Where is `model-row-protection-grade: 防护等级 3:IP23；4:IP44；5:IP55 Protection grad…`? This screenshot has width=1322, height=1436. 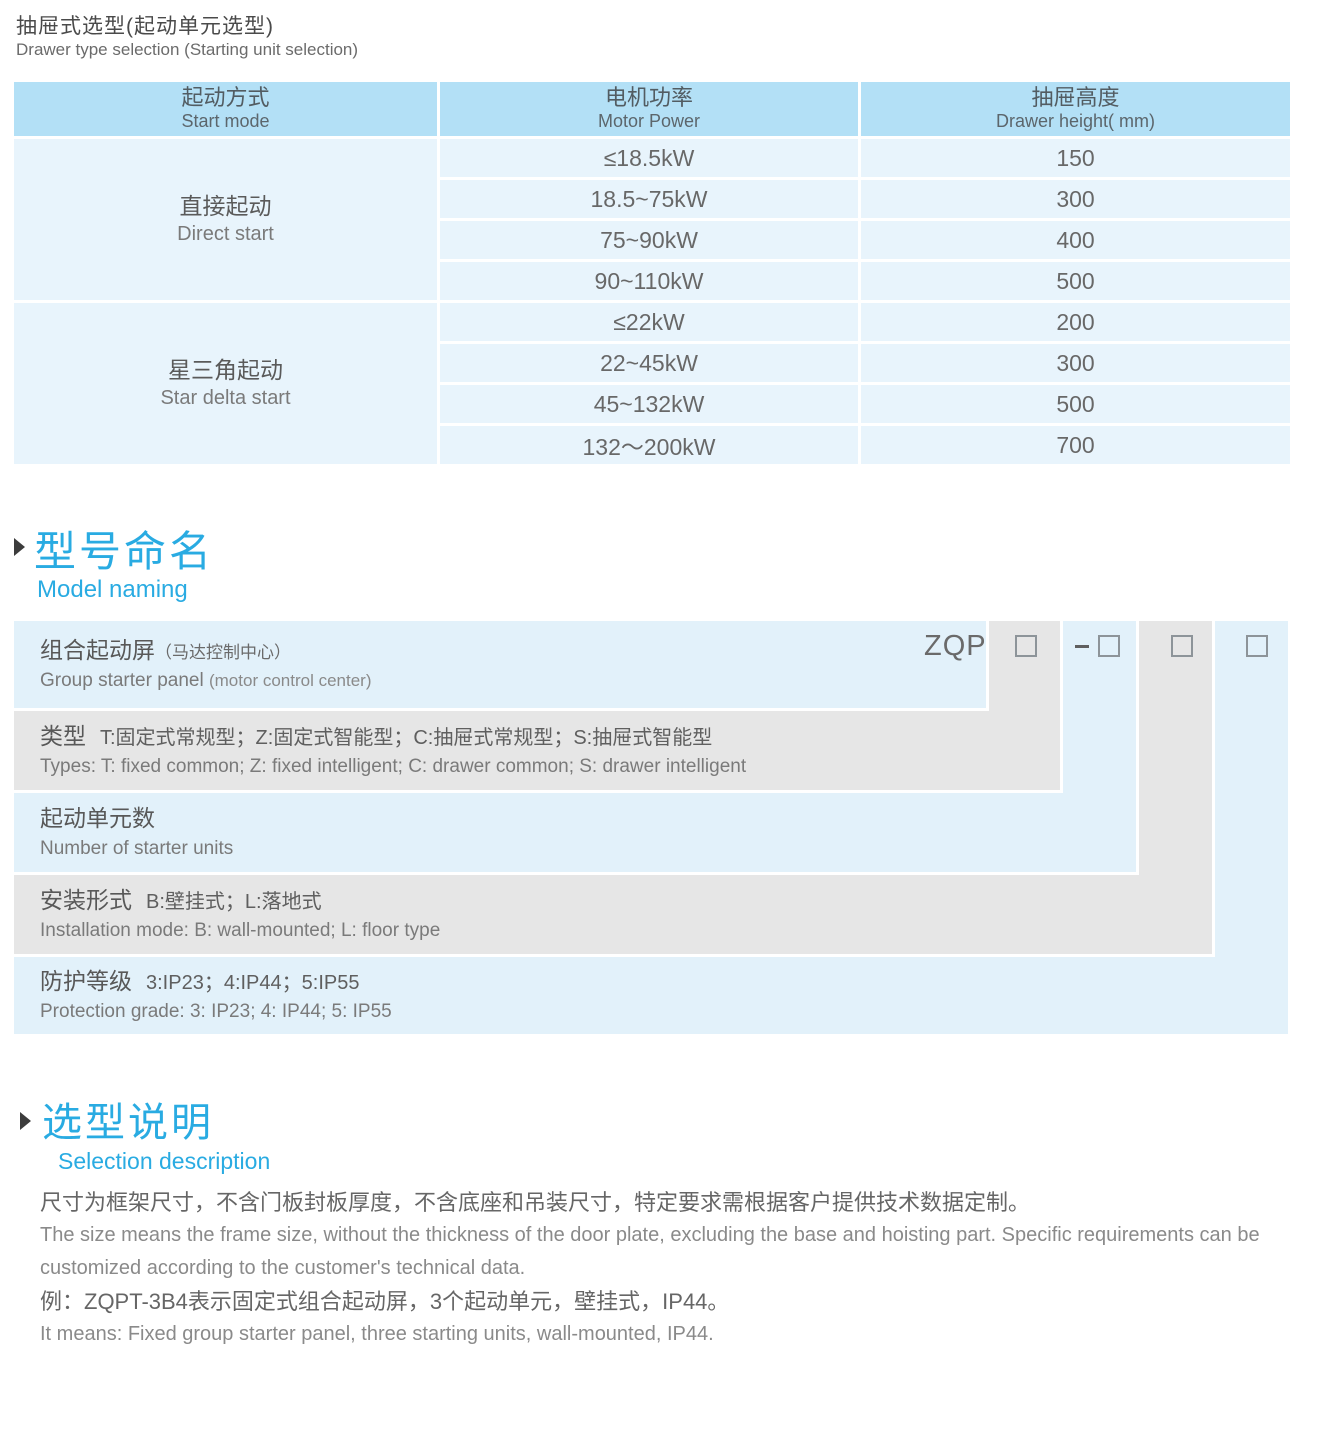 model-row-protection-grade: 防护等级 3:IP23；4:IP44；5:IP55 Protection grad… is located at coordinates (651, 995).